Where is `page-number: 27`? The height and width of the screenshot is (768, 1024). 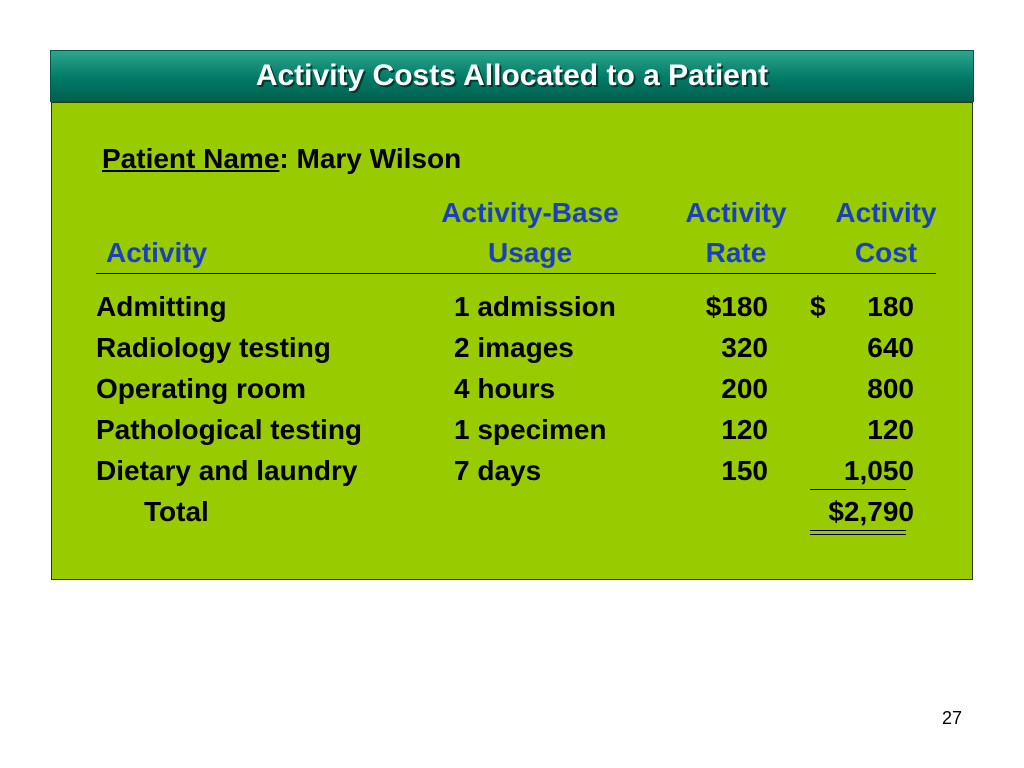
page-number: 27 is located at coordinates (951, 718).